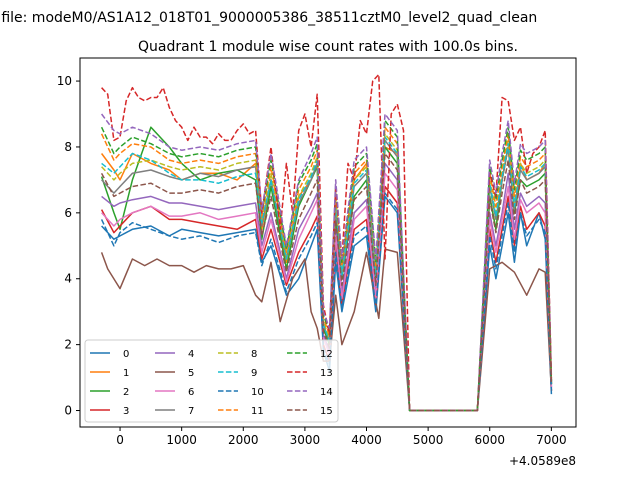 This screenshot has height=480, width=640. Describe the element at coordinates (68, 246) in the screenshot. I see `y-axis: 0 2 4 6 8 10` at that location.